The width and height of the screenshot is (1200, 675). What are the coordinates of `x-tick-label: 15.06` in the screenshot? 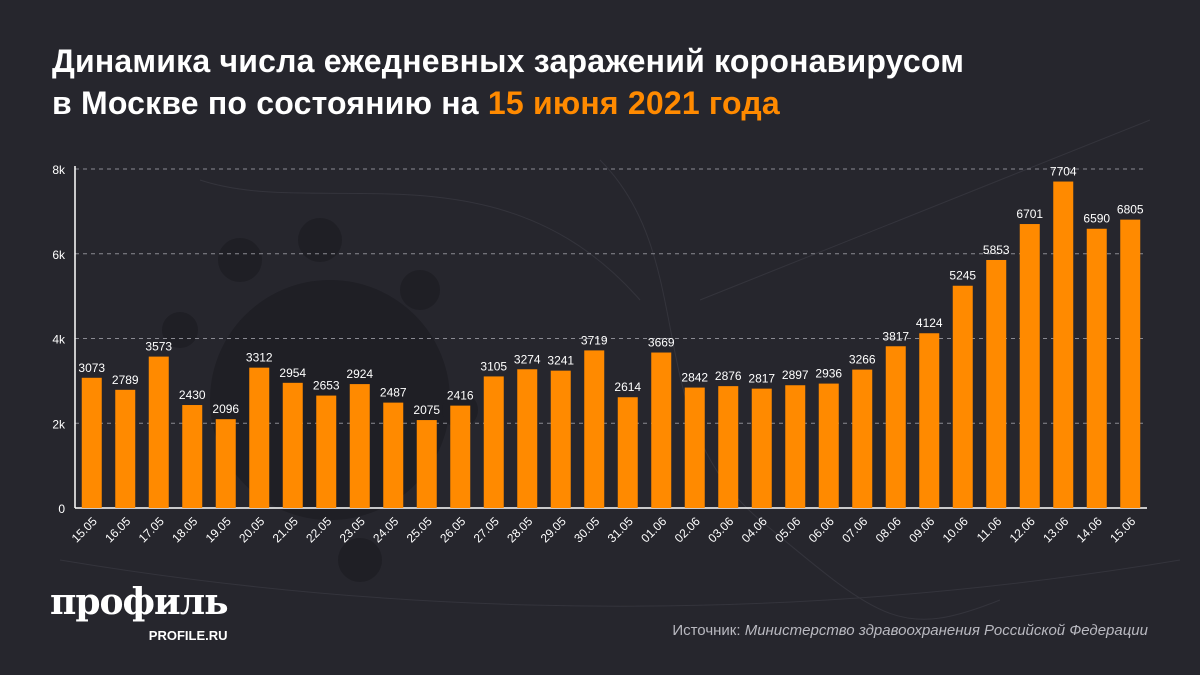 It's located at (1122, 529).